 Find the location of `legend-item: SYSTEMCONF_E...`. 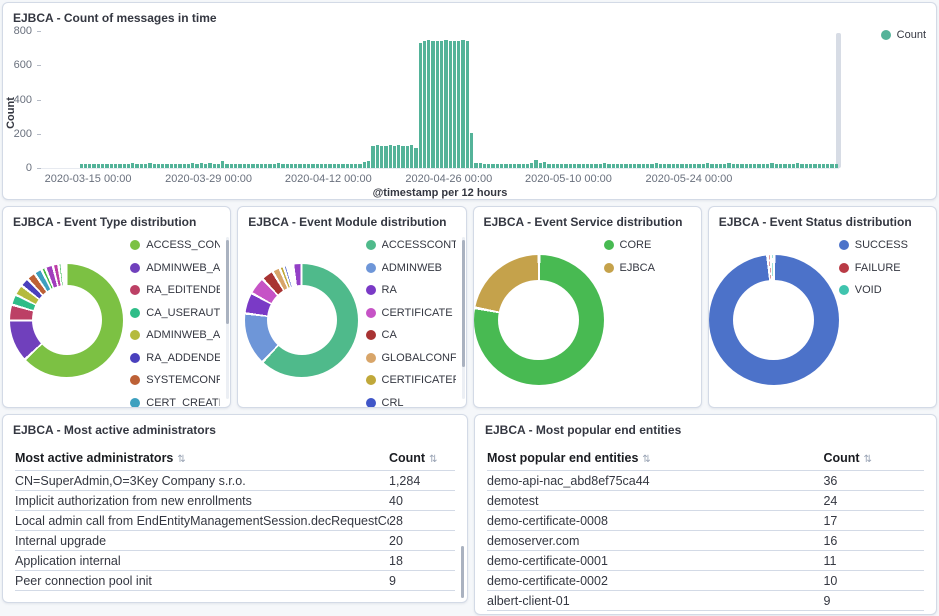

legend-item: SYSTEMCONF_E... is located at coordinates (175, 380).